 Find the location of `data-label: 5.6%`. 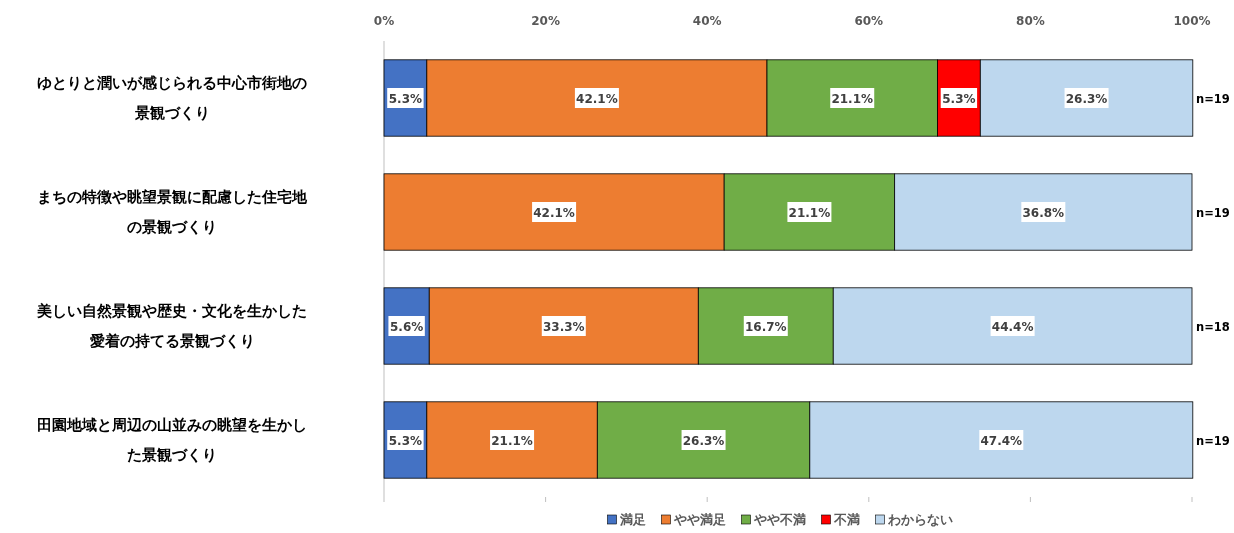

data-label: 5.6% is located at coordinates (406, 326).